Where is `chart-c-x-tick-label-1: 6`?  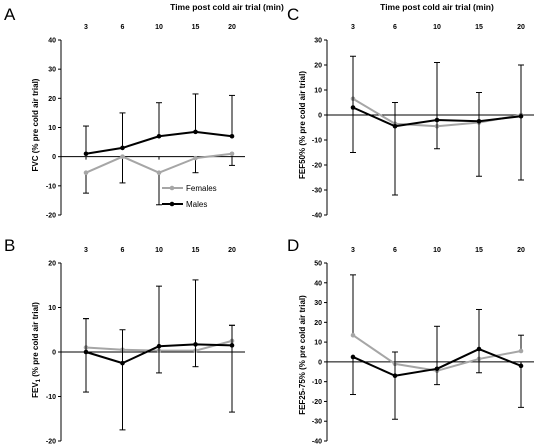 chart-c-x-tick-label-1: 6 is located at coordinates (395, 27).